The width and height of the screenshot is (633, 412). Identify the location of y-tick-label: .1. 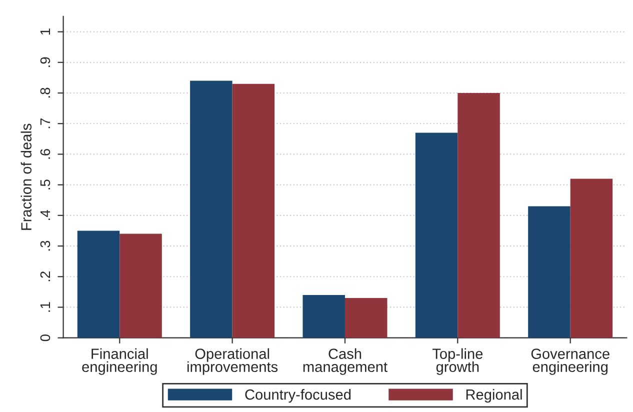
(45, 307).